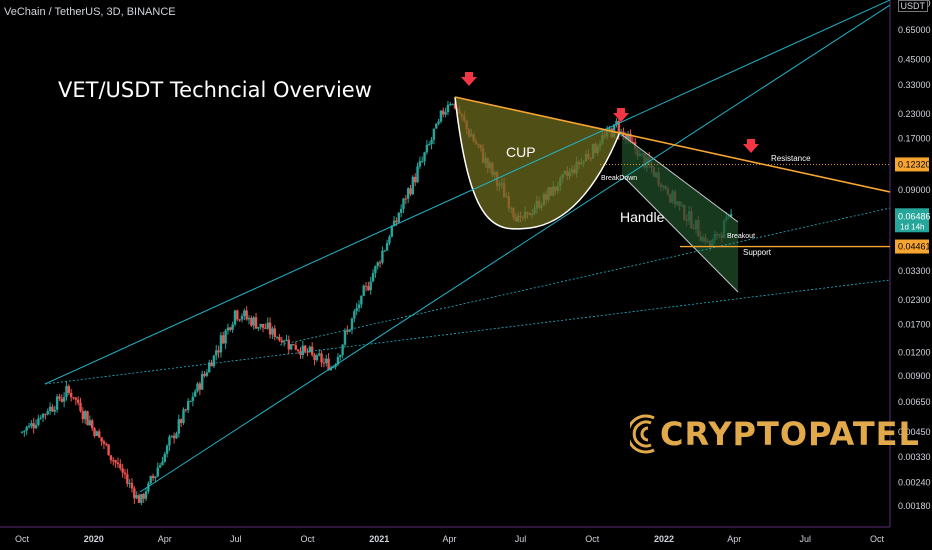  I want to click on breakout-label: Breakout, so click(741, 236).